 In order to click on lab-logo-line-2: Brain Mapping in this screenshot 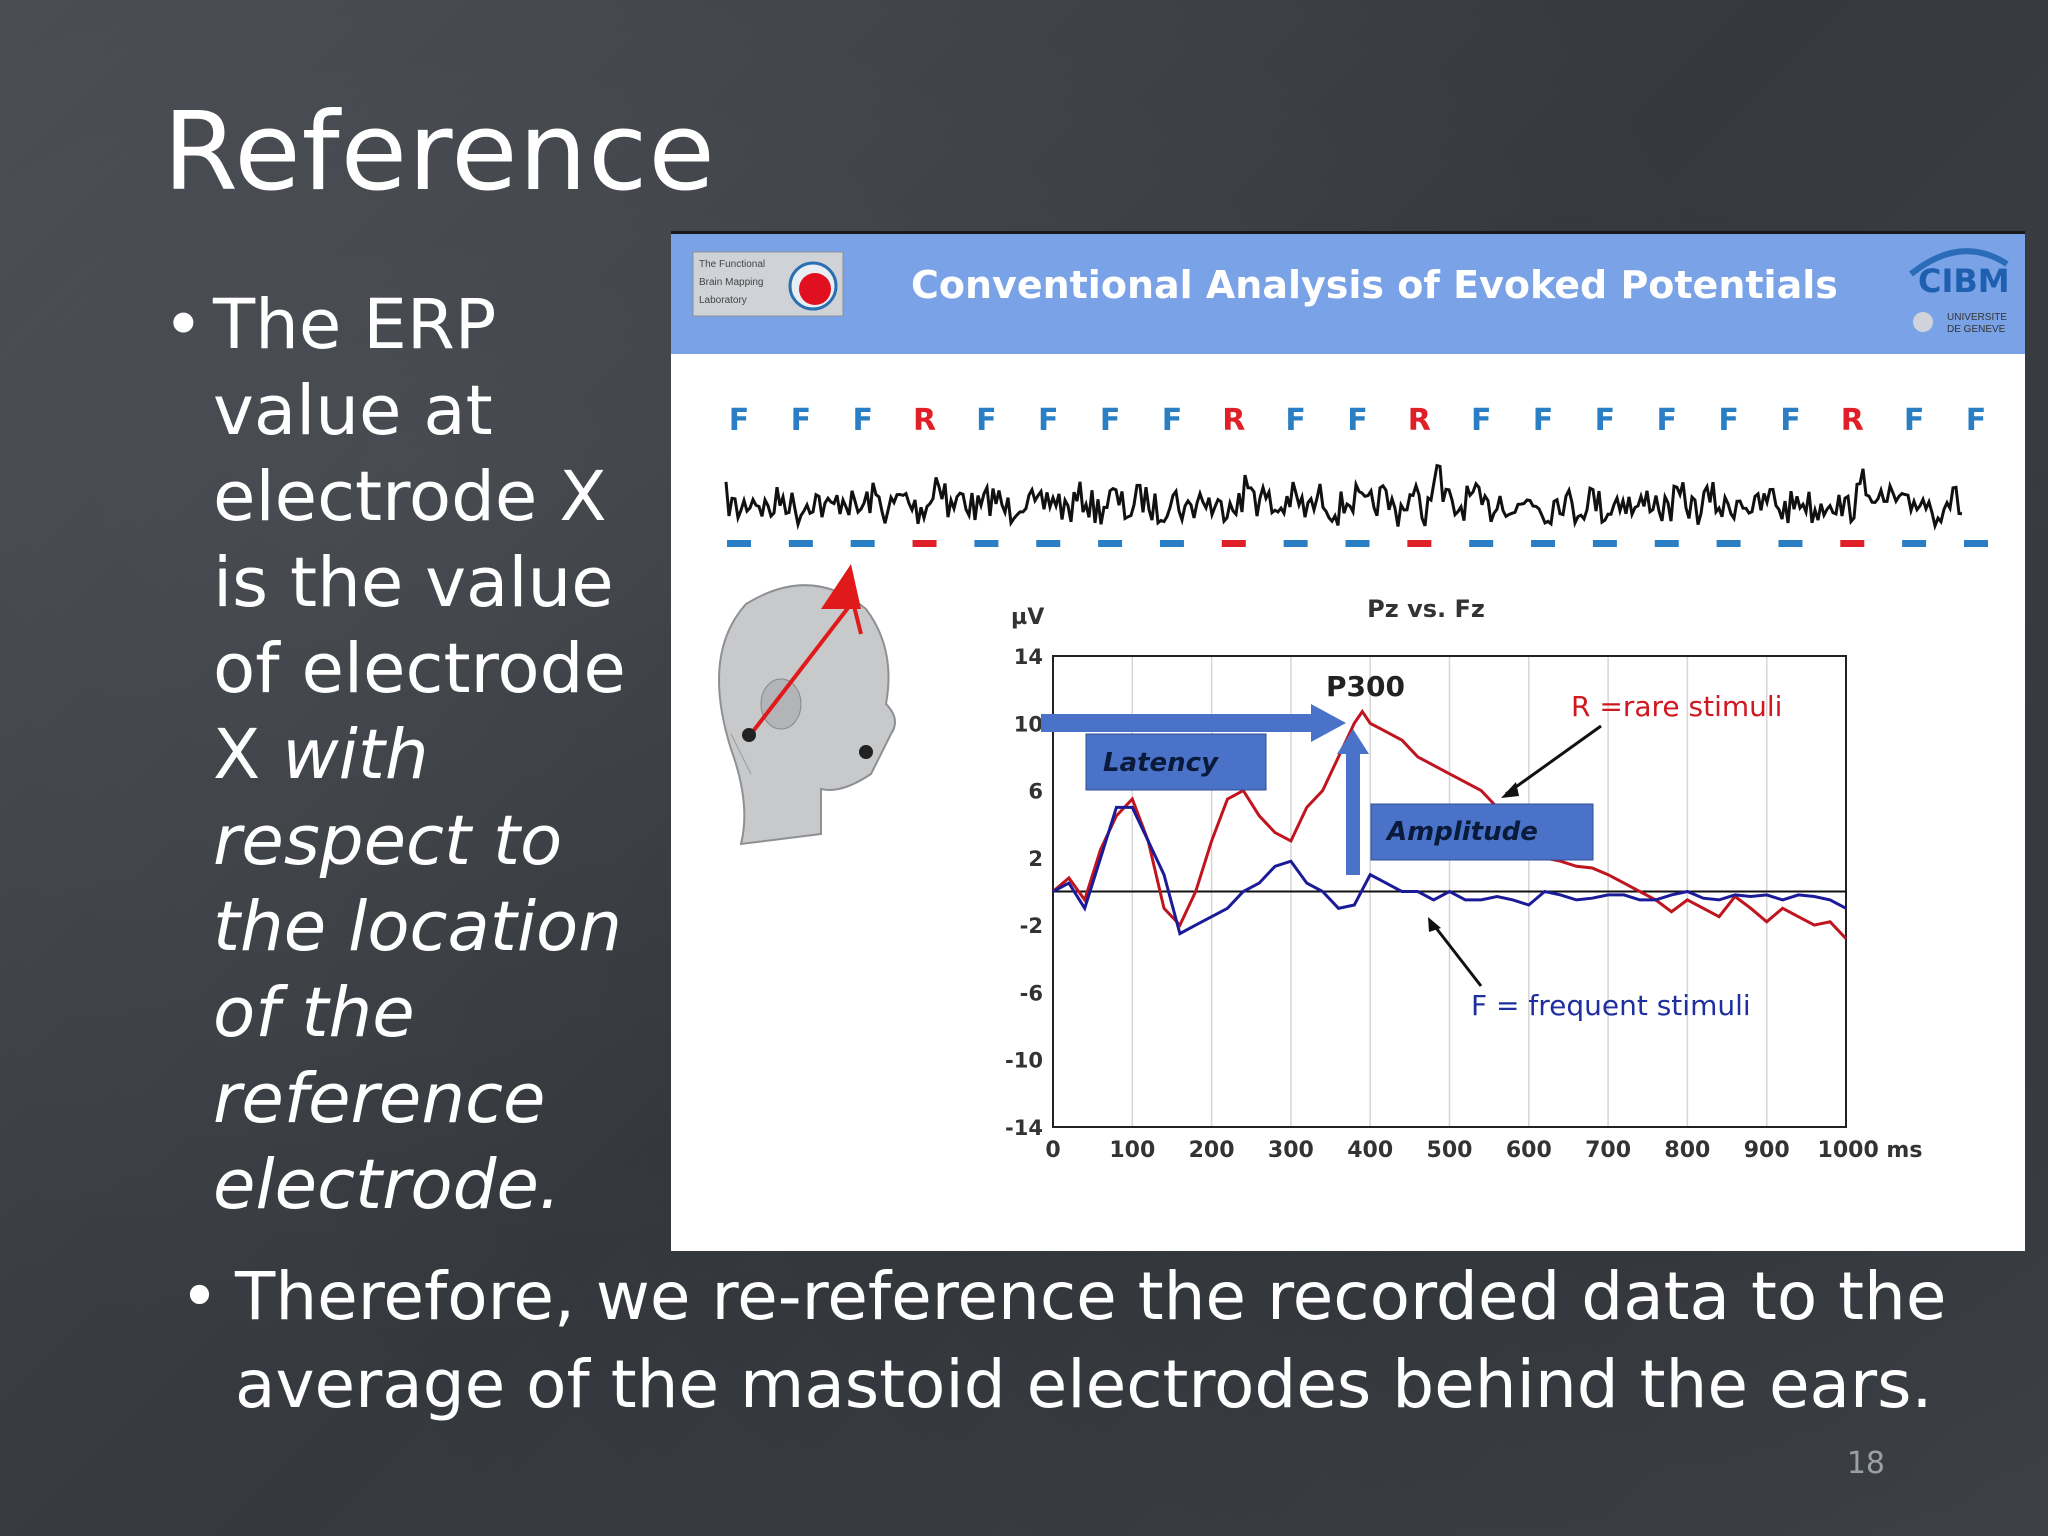, I will do `click(731, 282)`.